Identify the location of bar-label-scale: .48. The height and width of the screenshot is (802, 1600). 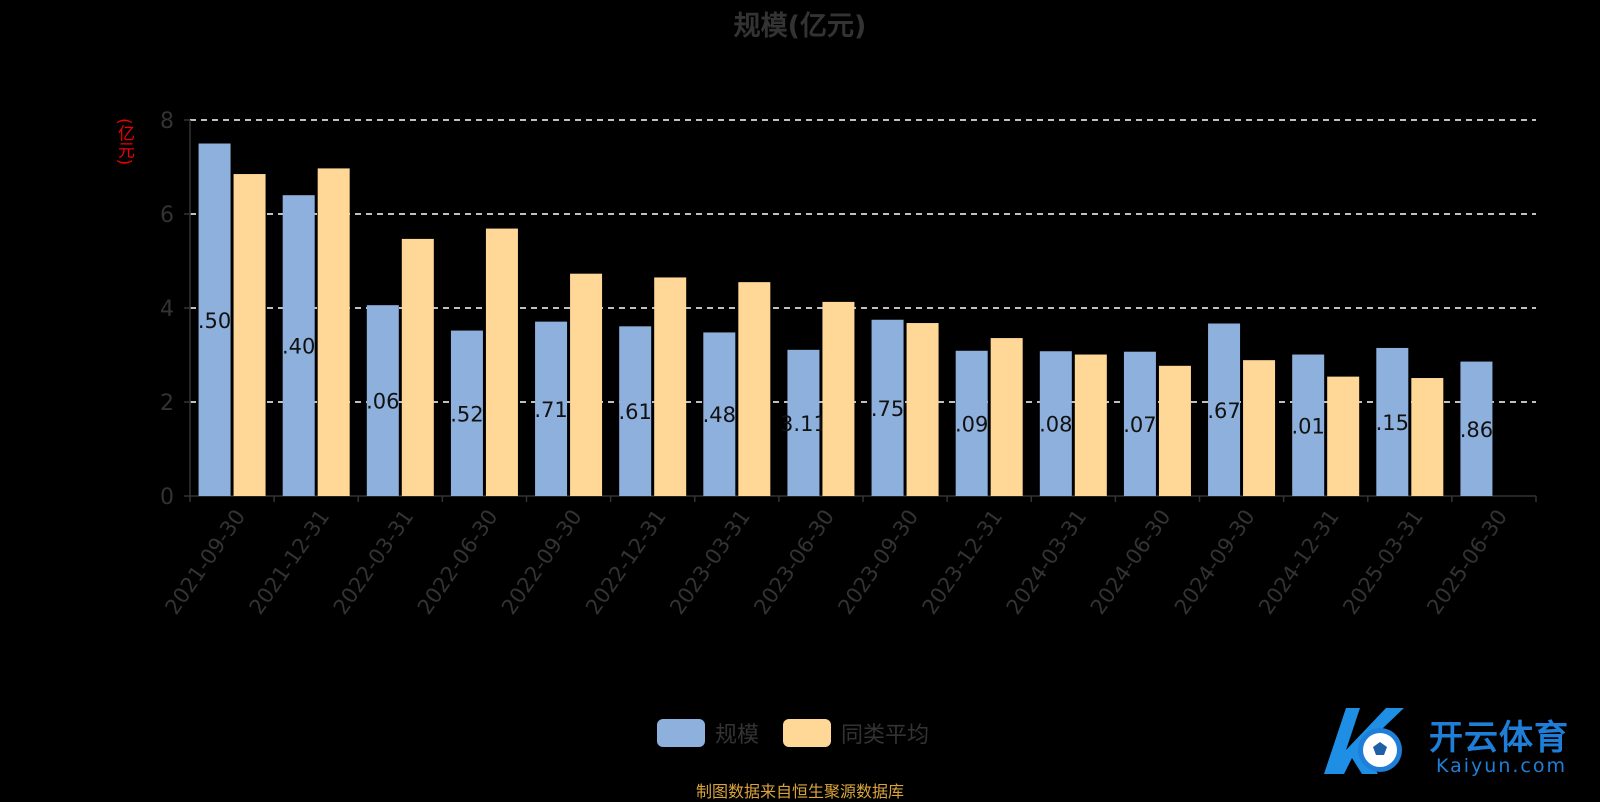
(719, 415).